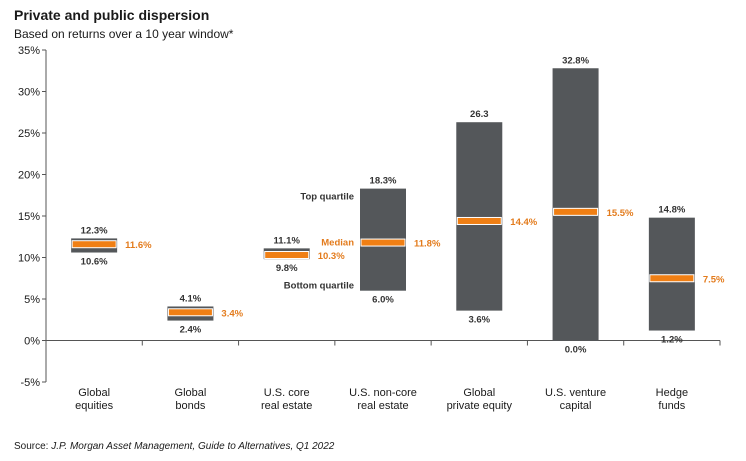 The image size is (746, 461). I want to click on bottom-value-label: 6.0%, so click(383, 300).